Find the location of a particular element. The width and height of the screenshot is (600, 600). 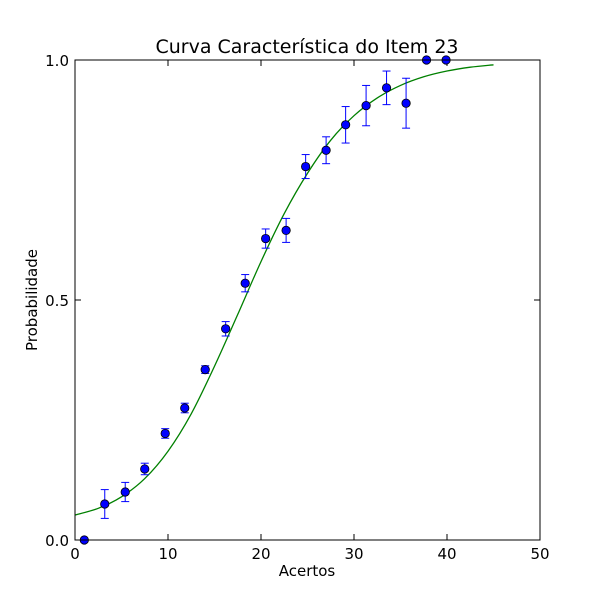

y-tick-label: 0.5 is located at coordinates (57, 301).